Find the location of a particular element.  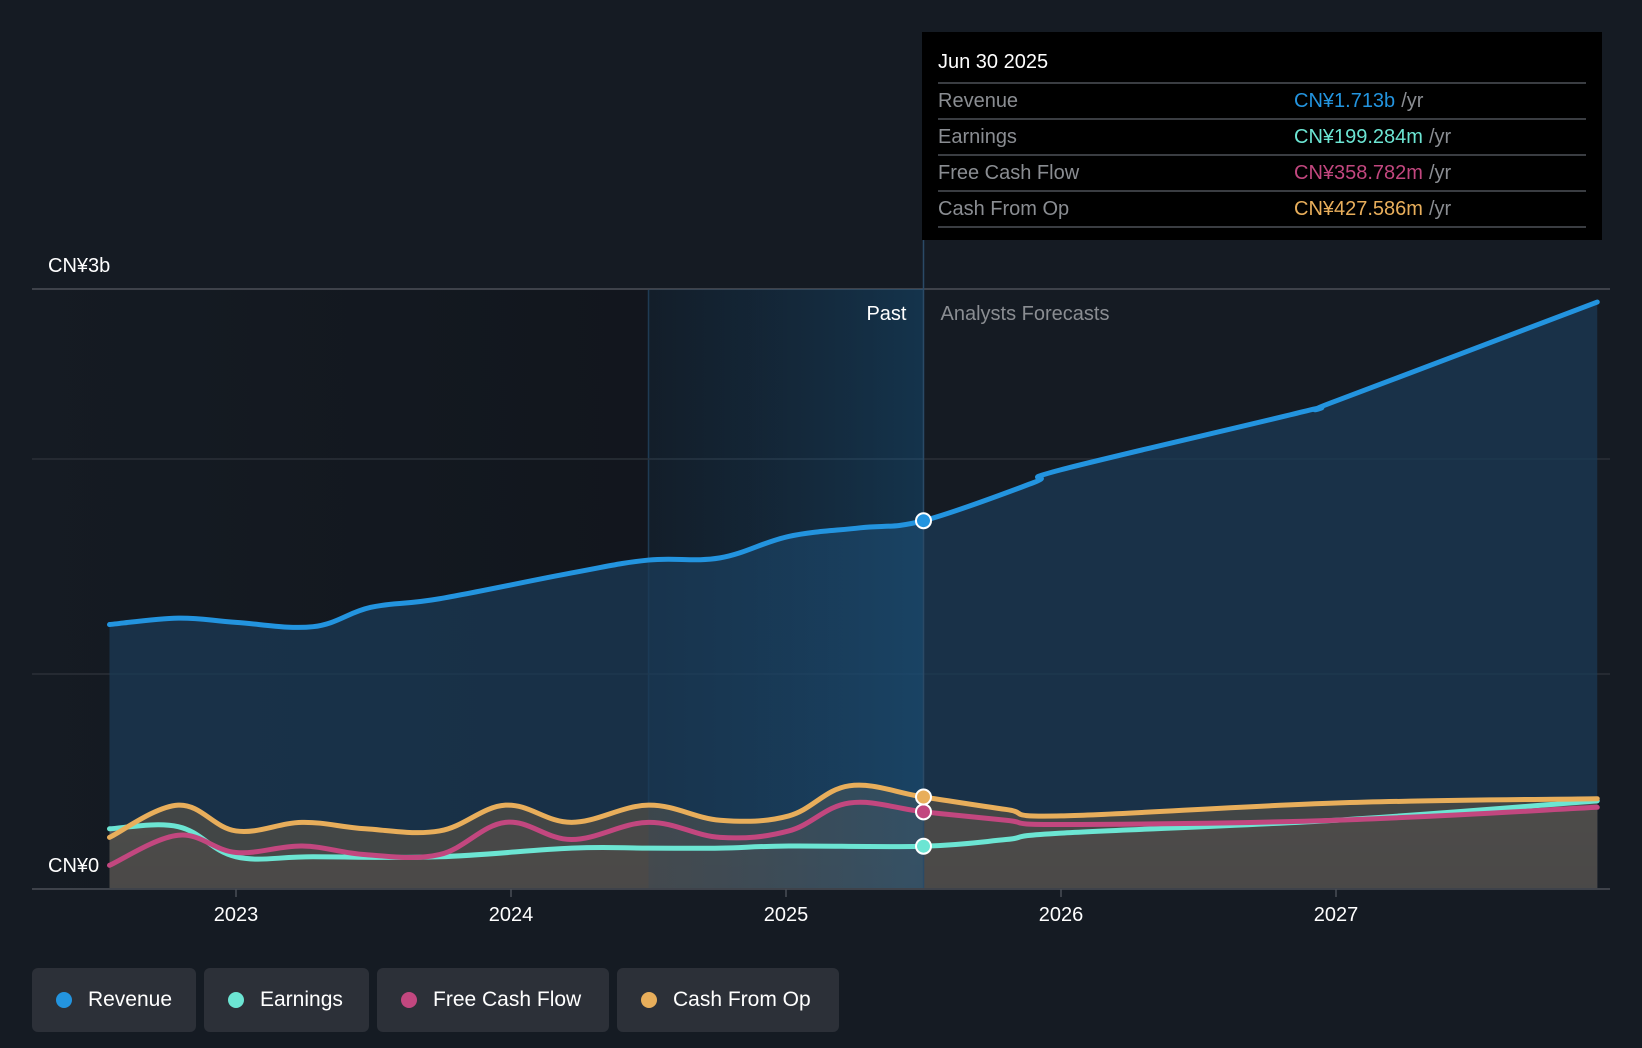

tooltip-label: Earnings is located at coordinates (977, 137).